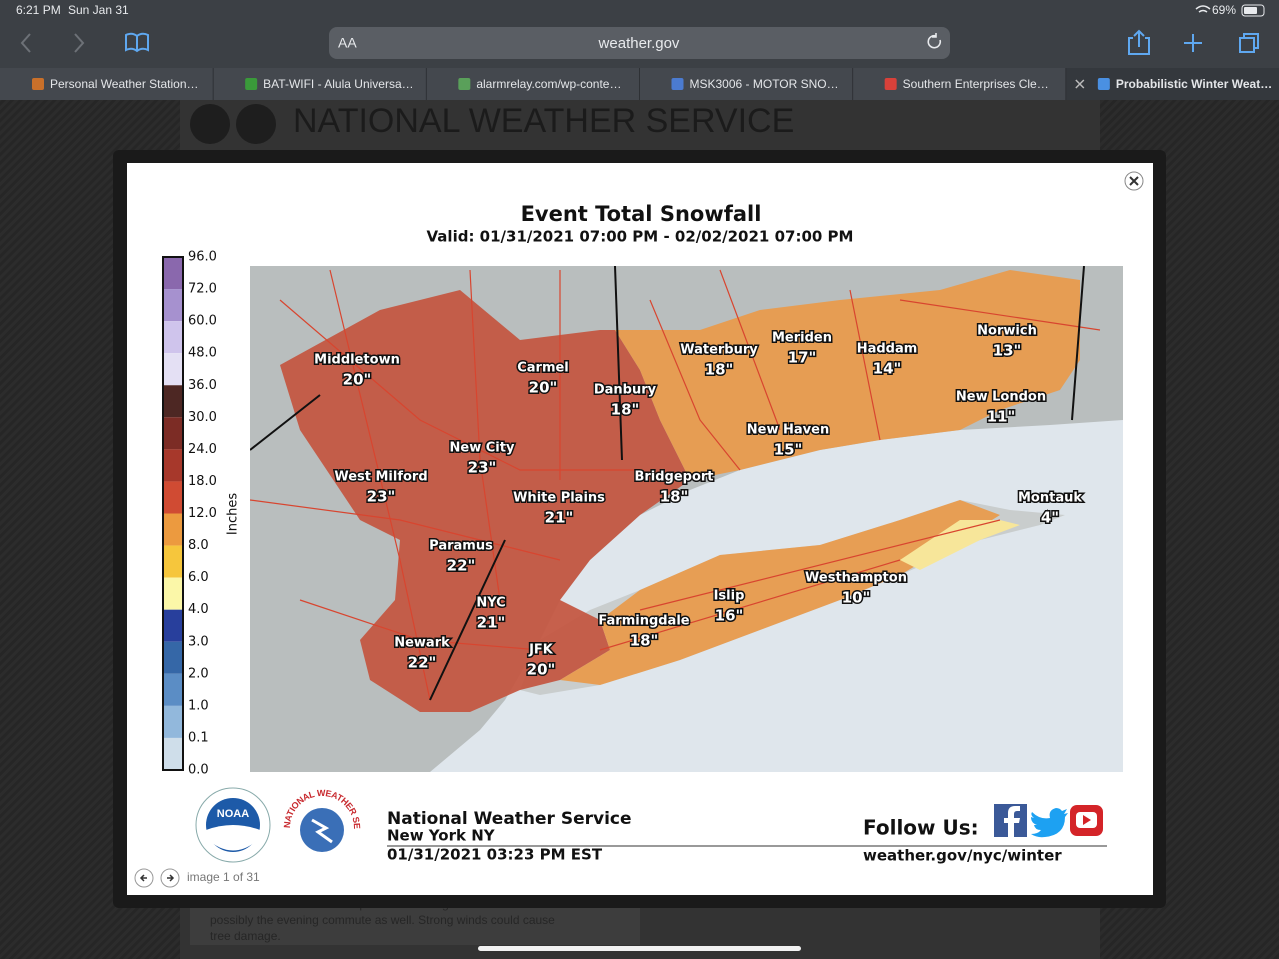  I want to click on battery-icon, so click(1253, 10).